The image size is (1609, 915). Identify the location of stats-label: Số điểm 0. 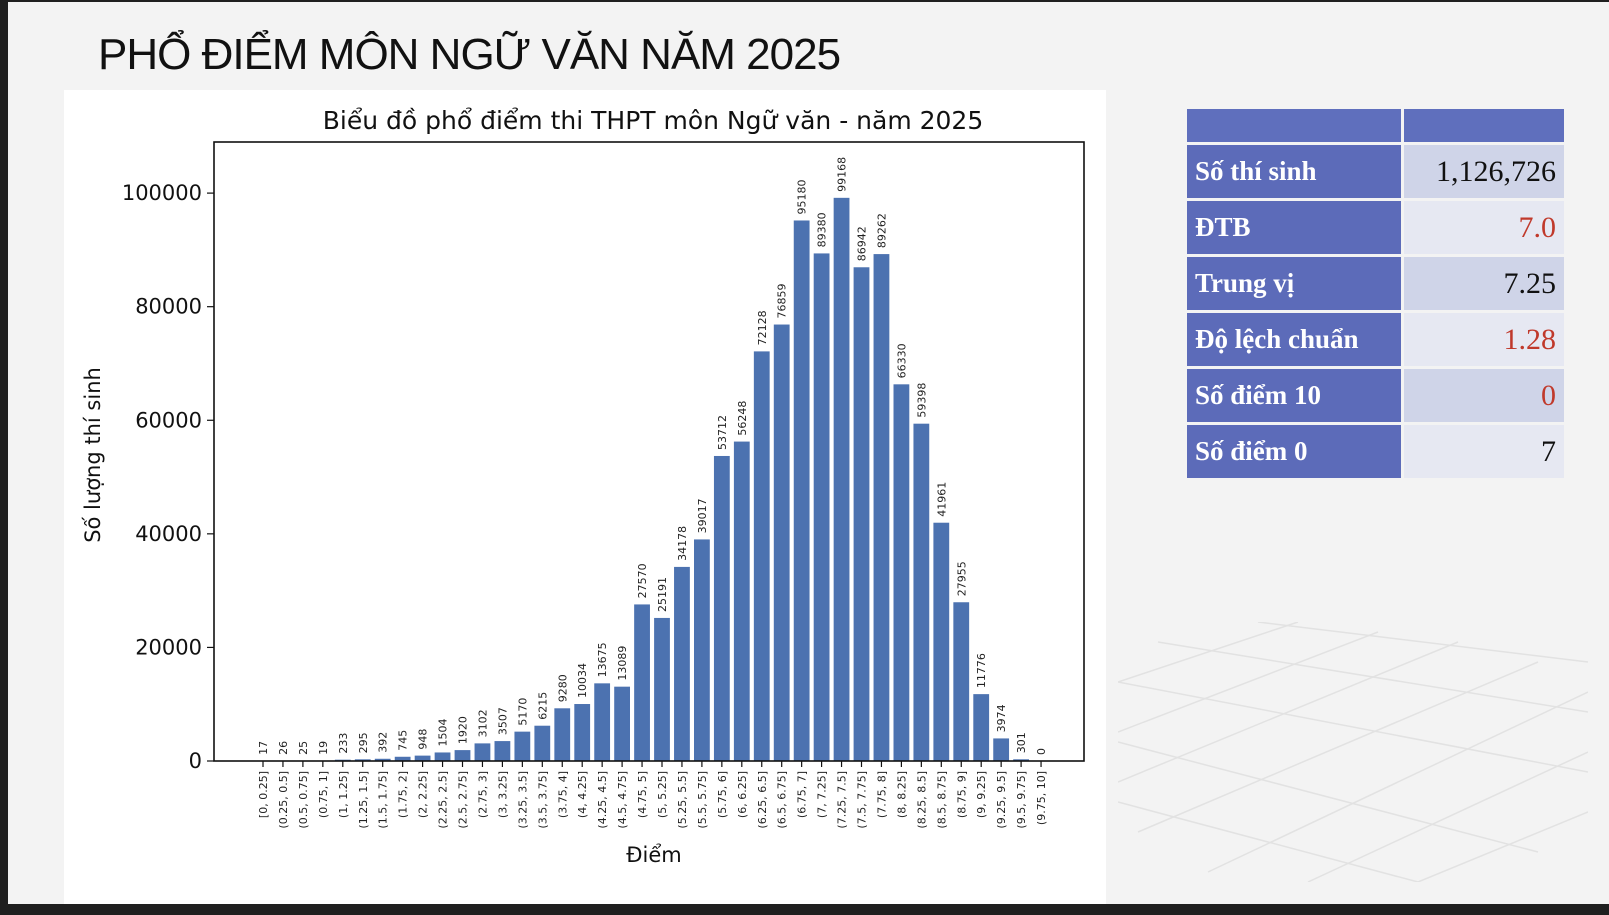
(1294, 451).